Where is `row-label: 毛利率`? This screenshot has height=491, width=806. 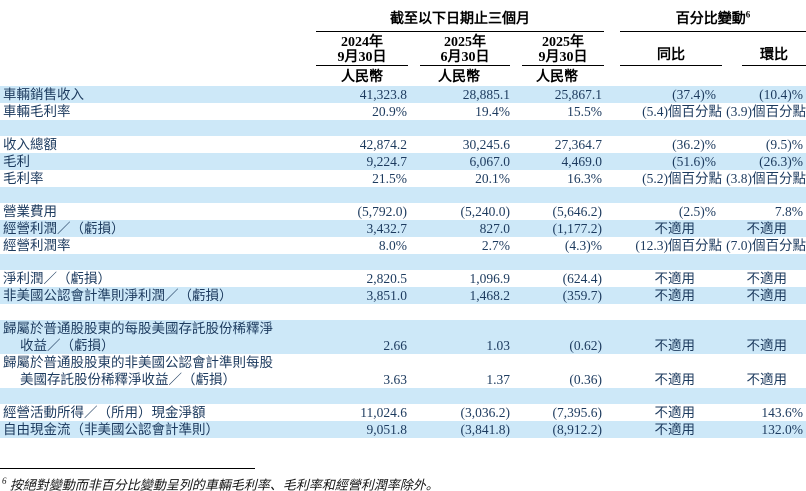 row-label: 毛利率 is located at coordinates (23, 178).